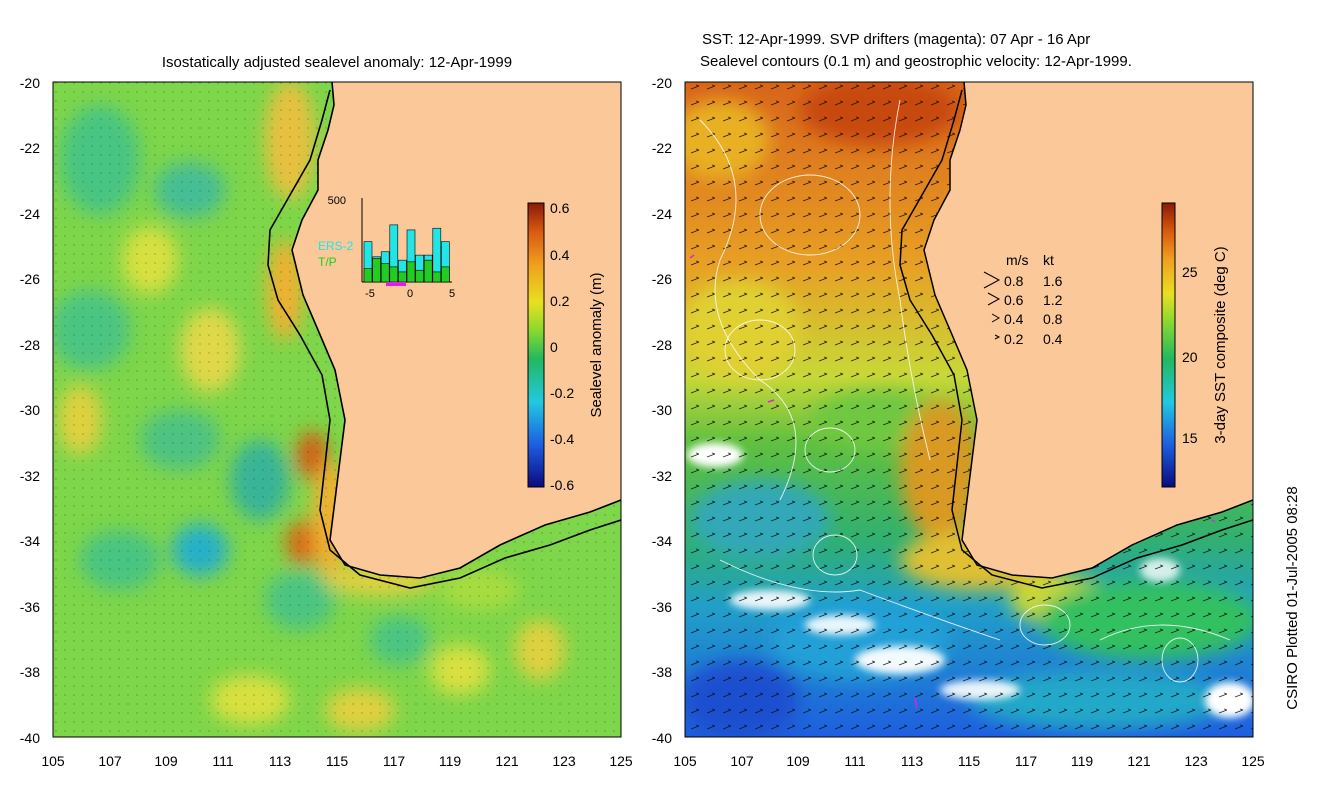 This screenshot has width=1320, height=810. Describe the element at coordinates (30, 738) in the screenshot. I see `left-y-tick: -40` at that location.